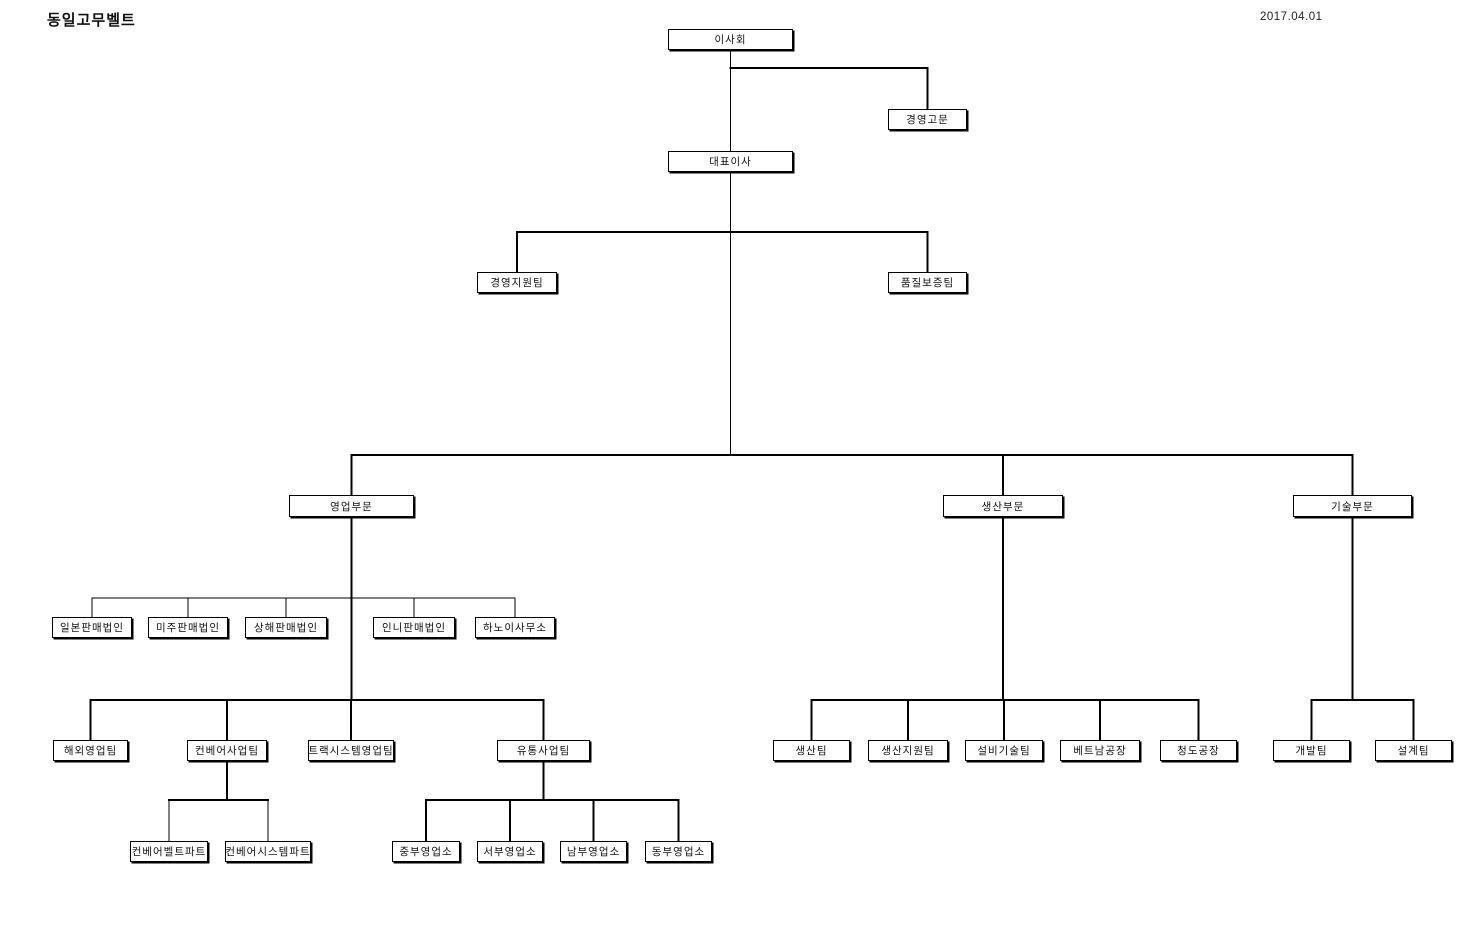 The height and width of the screenshot is (932, 1483). Describe the element at coordinates (351, 750) in the screenshot. I see `org-node-track-sales: 트랙시스템영업팀` at that location.